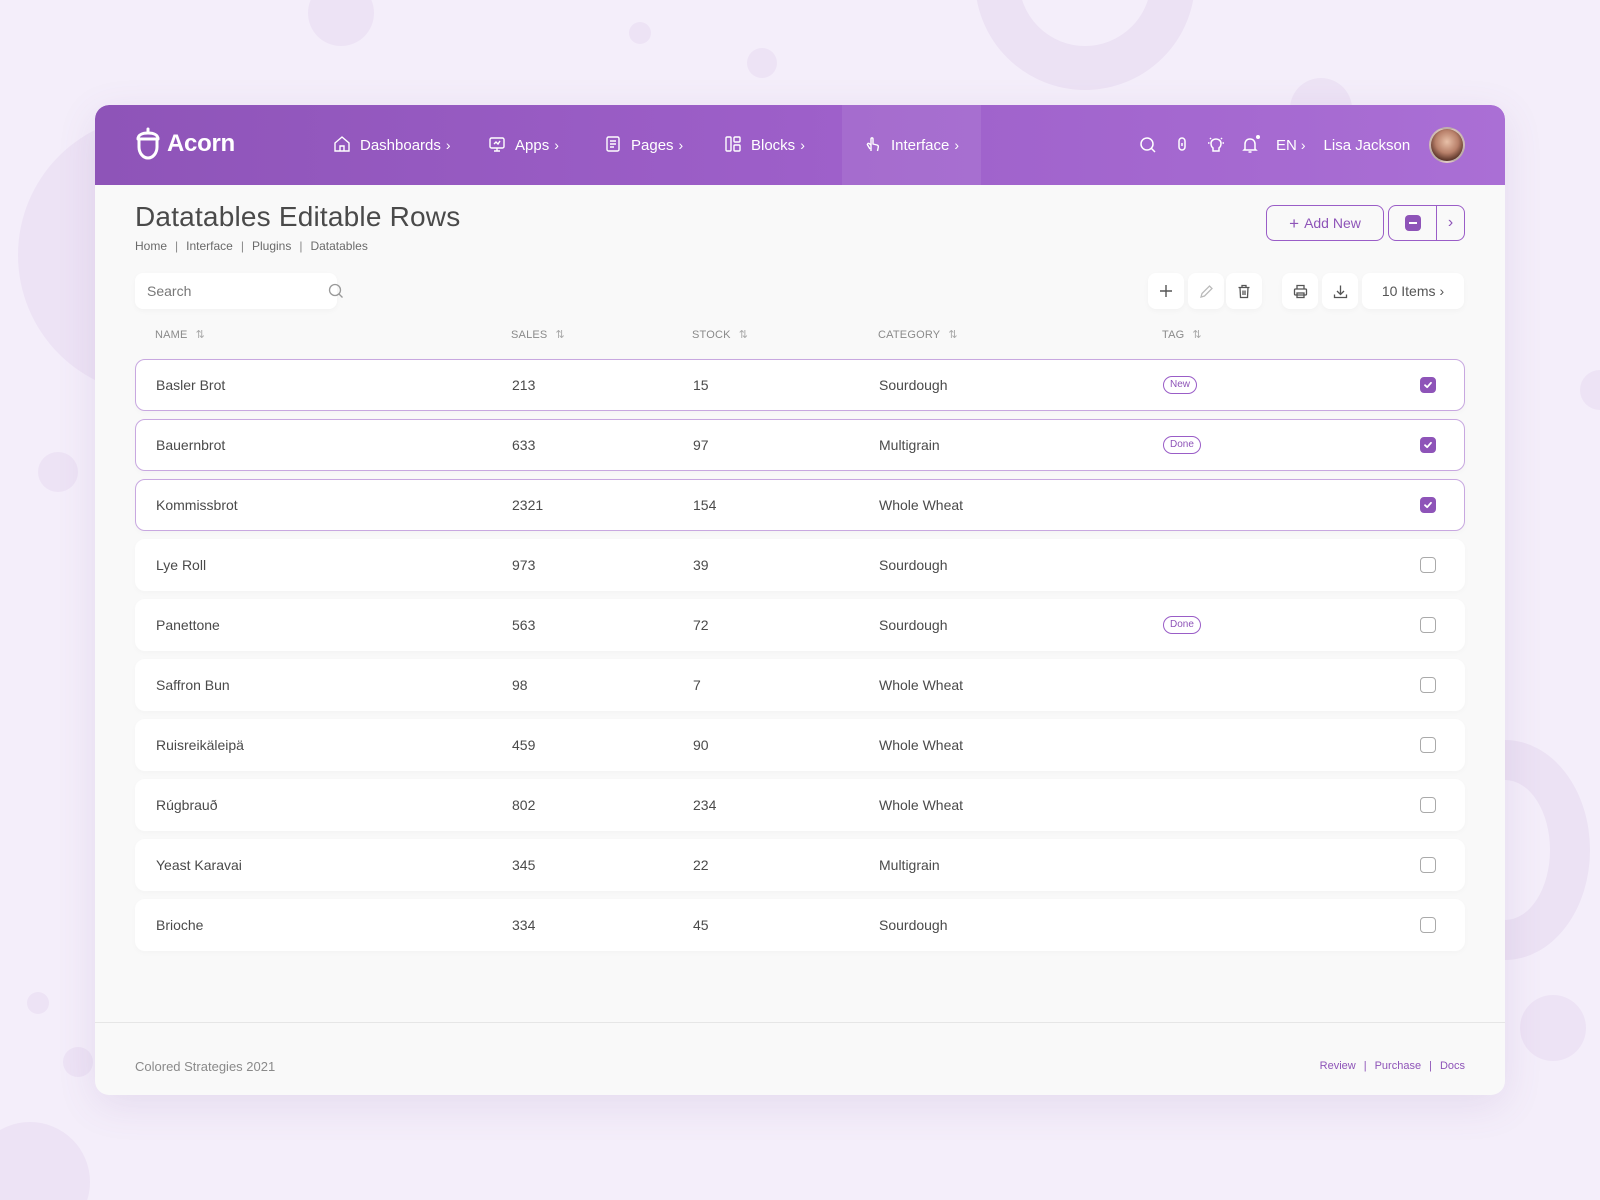  What do you see at coordinates (701, 745) in the screenshot?
I see `cell-stock: 90` at bounding box center [701, 745].